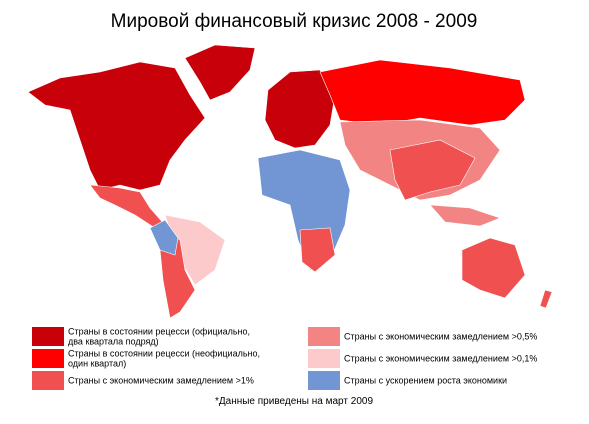 The image size is (589, 424). Describe the element at coordinates (546, 299) in the screenshot. I see `new-zealand` at that location.